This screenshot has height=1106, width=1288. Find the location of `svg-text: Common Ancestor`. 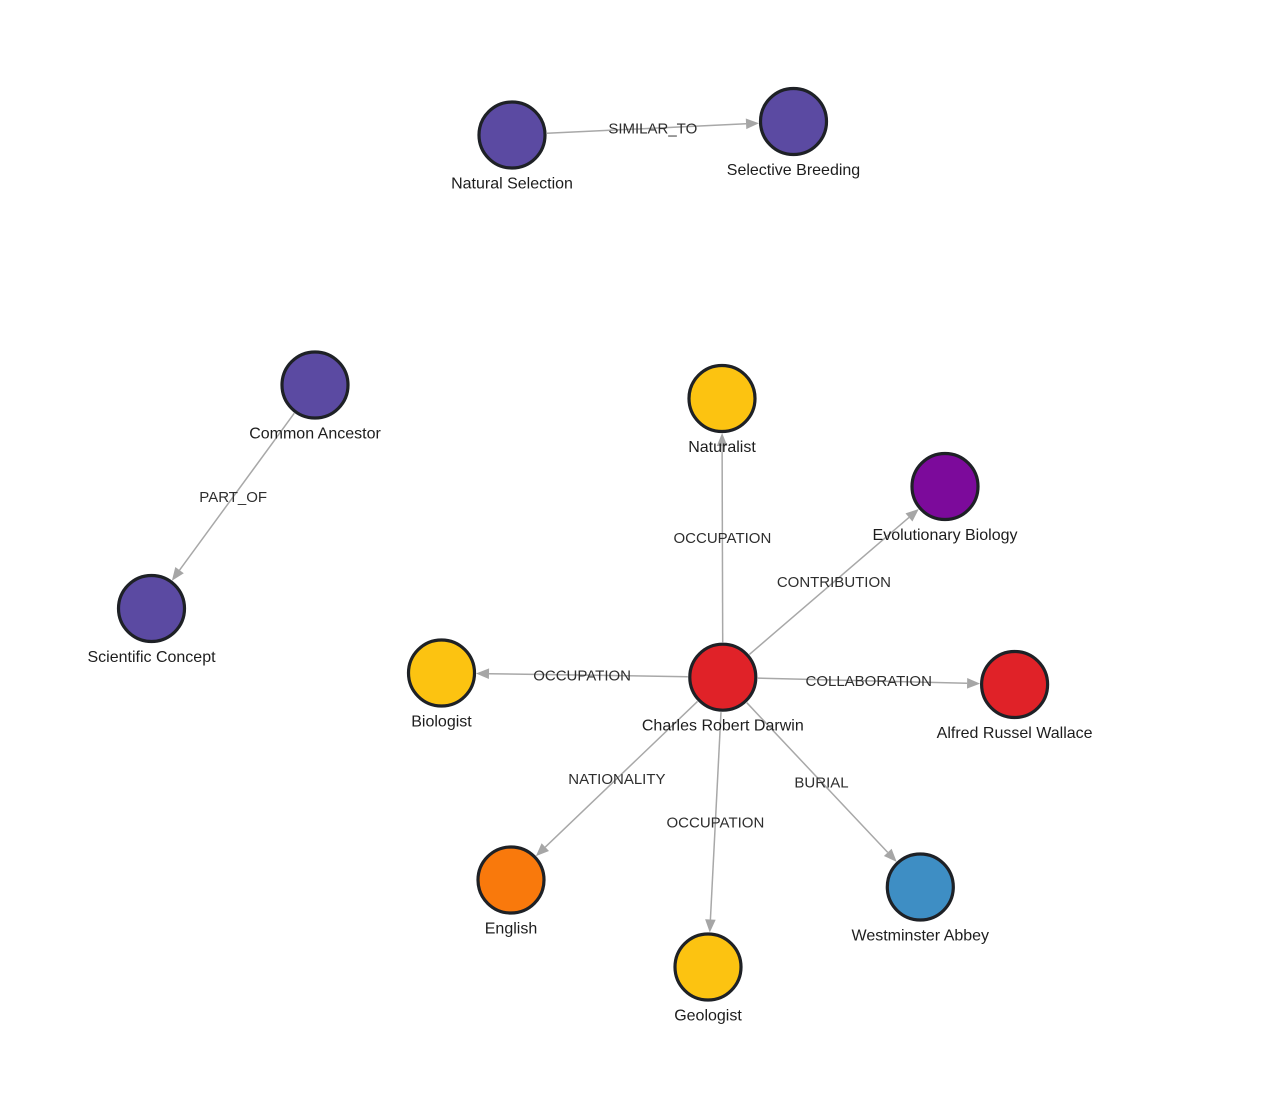

svg-text: Common Ancestor is located at coordinates (315, 434).